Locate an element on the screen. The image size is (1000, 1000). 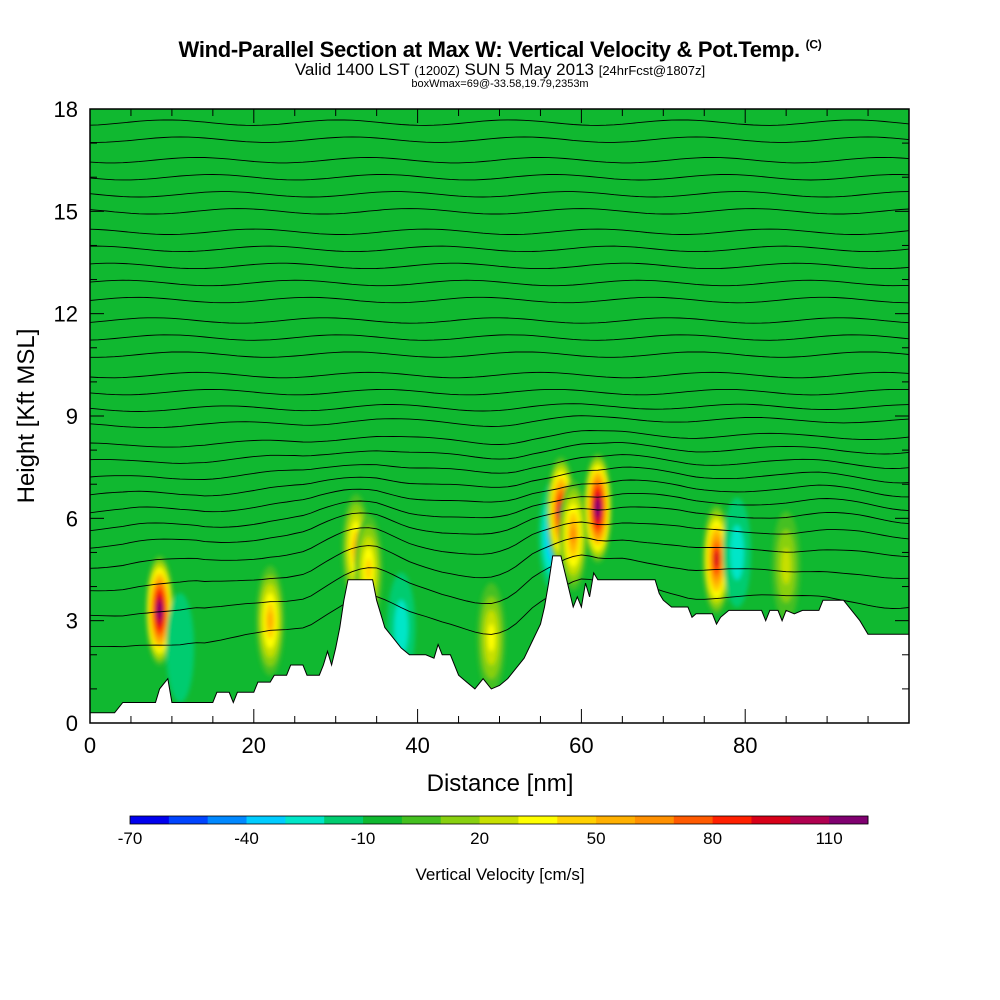
terrain is located at coordinates (499, 639).